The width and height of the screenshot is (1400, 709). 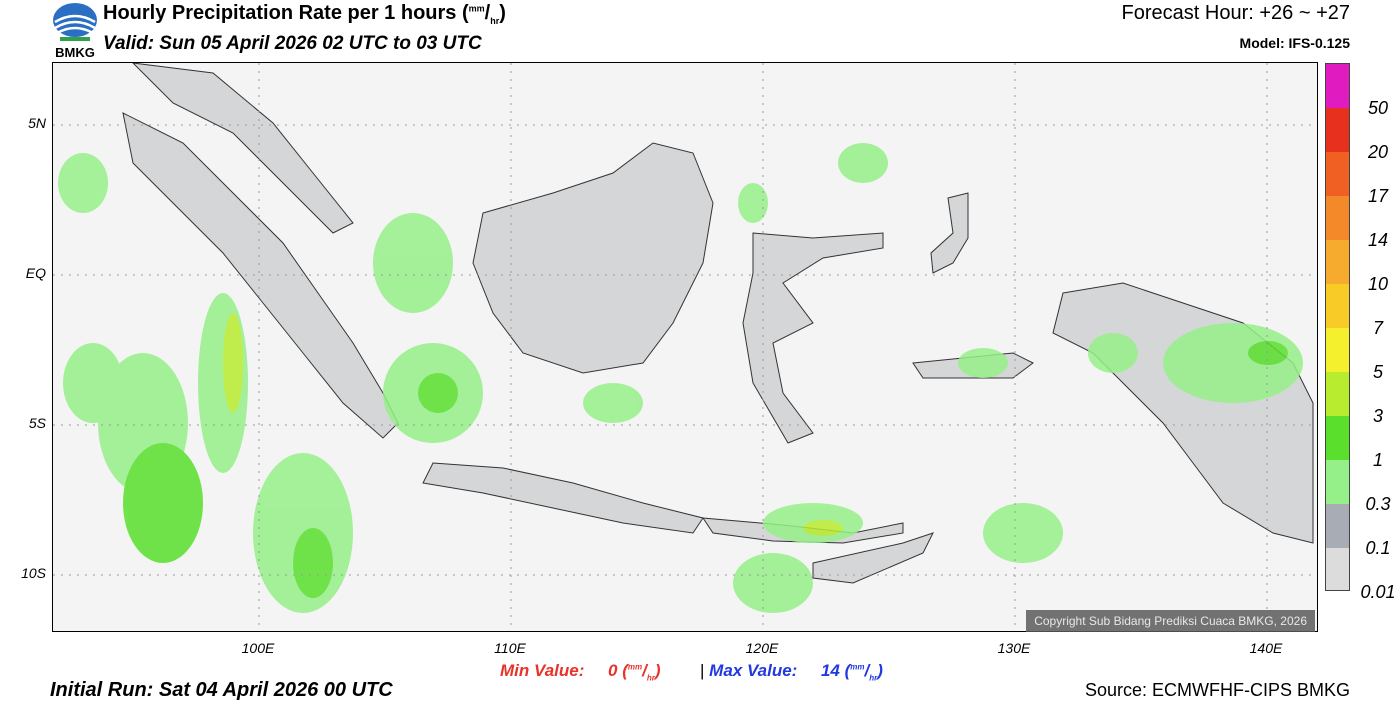 I want to click on legend-label: 5, so click(x=1377, y=372).